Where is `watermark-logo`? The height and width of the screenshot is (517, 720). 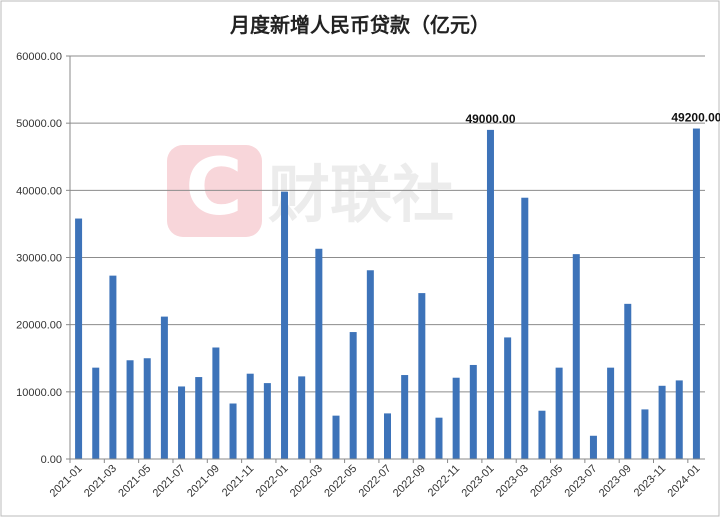 watermark-logo is located at coordinates (214, 191).